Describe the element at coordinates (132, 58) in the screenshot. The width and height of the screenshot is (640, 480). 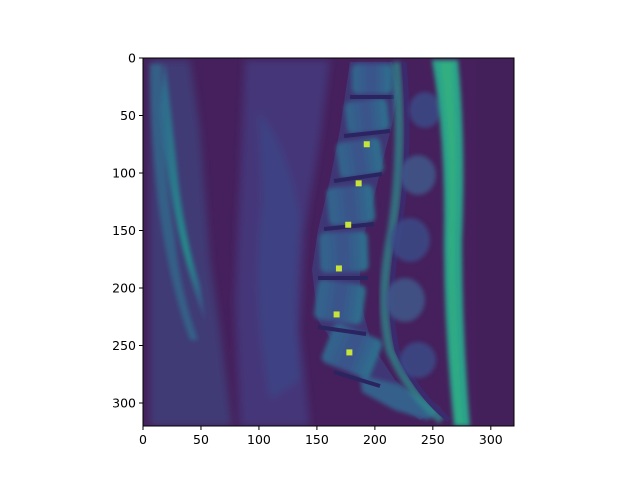
I see `y-tick-label: 0` at that location.